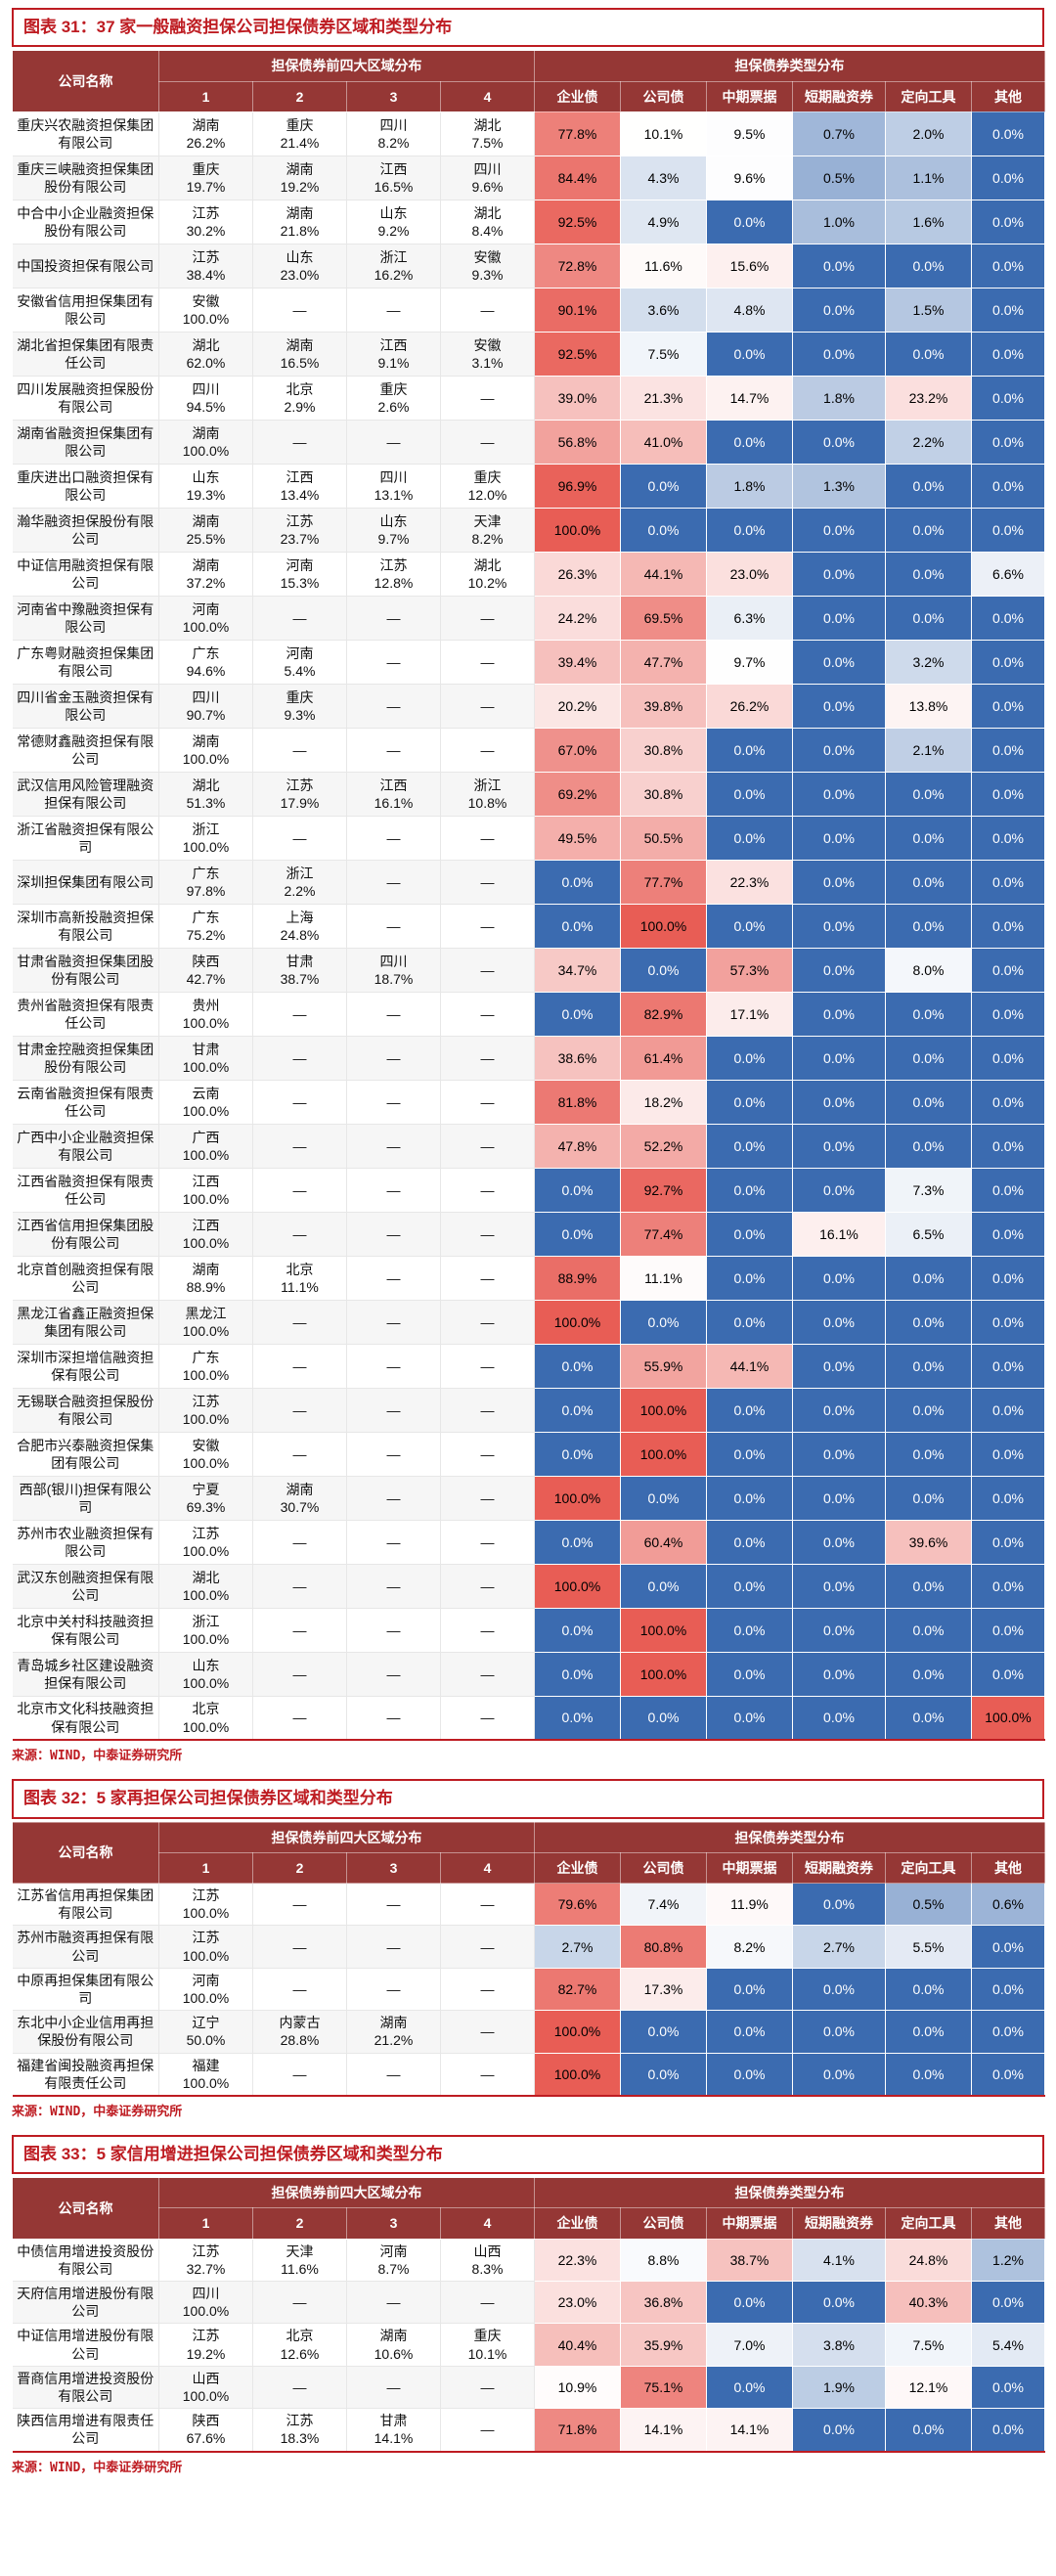 This screenshot has width=1056, height=2576. I want to click on bond-type-share-cell: 2.2%, so click(928, 442).